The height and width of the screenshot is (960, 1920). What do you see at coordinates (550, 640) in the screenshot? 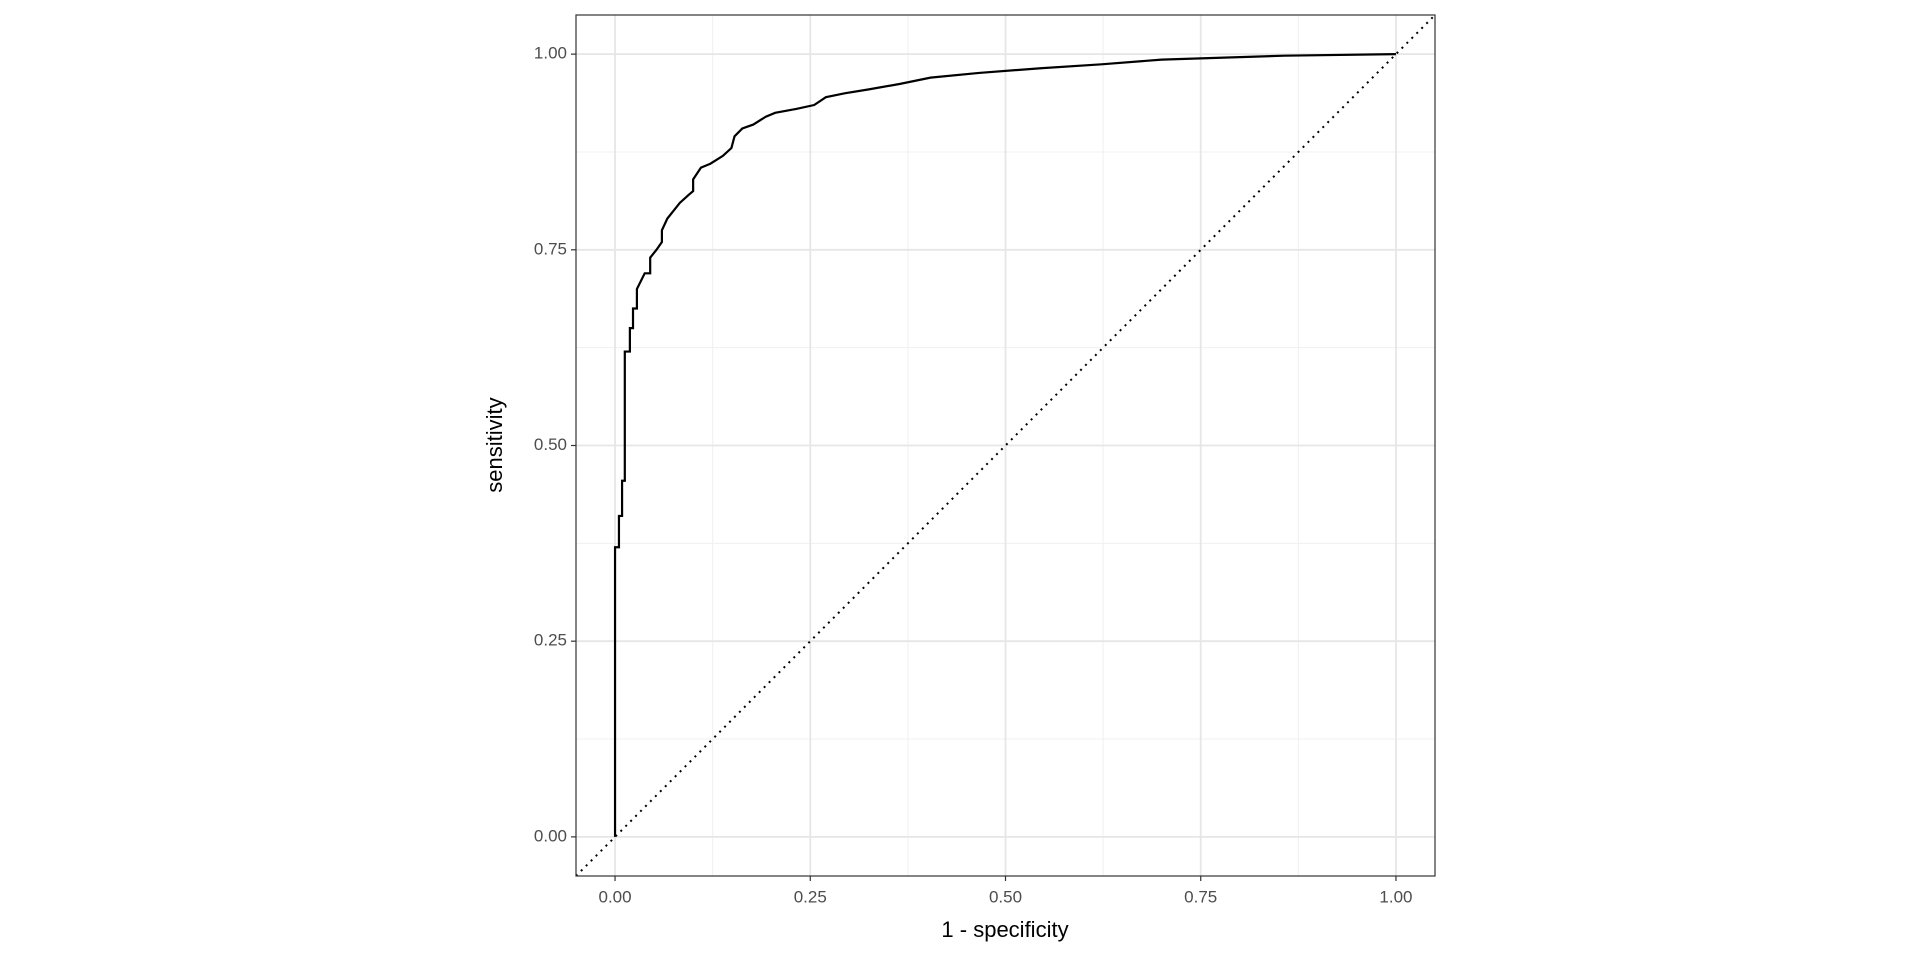
I see `y-tick-label: 0.25` at bounding box center [550, 640].